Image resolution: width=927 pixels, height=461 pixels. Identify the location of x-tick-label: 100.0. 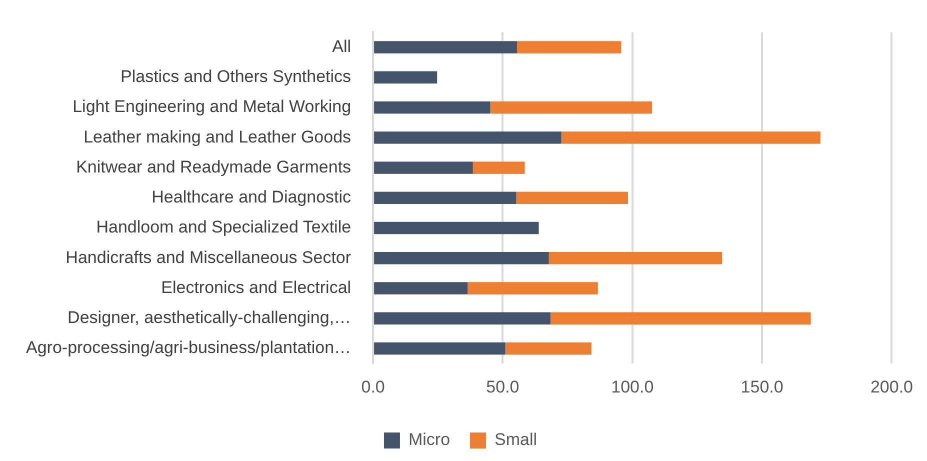
(632, 386).